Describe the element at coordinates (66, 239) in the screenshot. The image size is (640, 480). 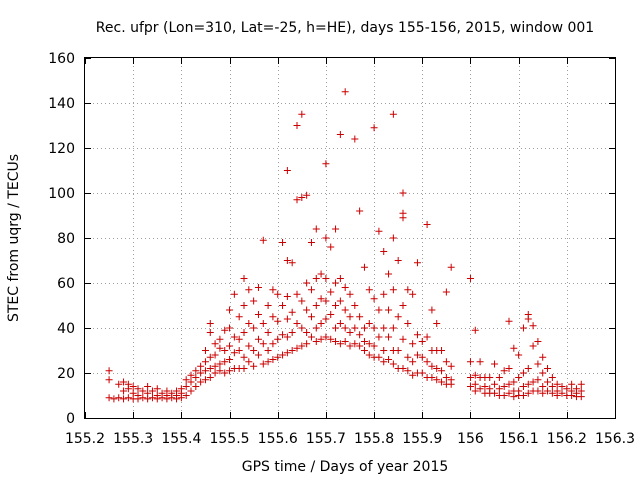
I see `y-tick-label: 80` at that location.